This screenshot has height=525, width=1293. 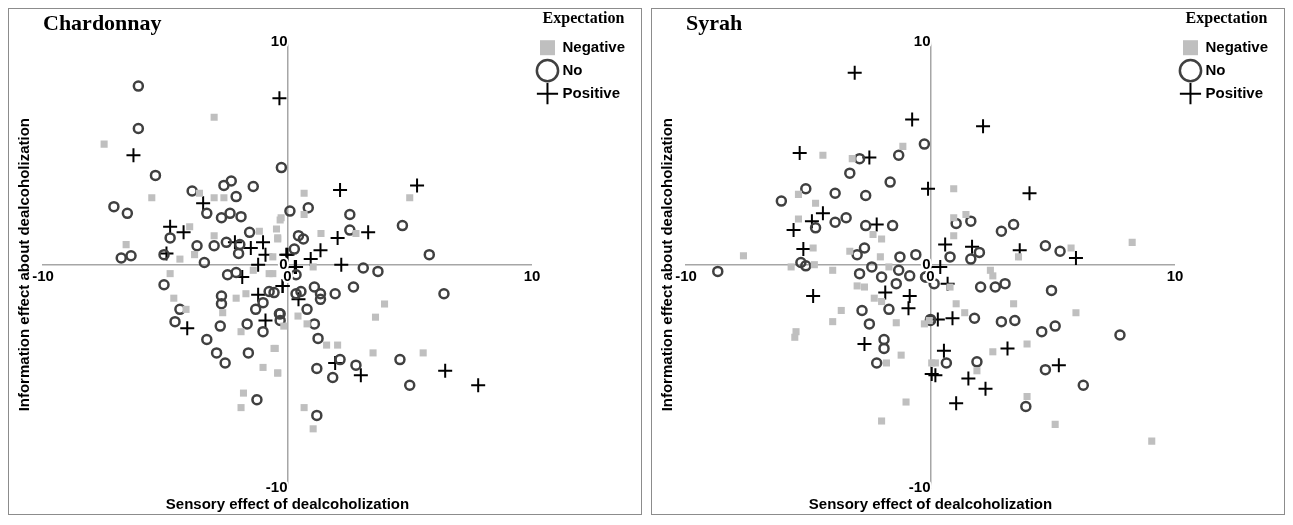 I want to click on chart-title: Syrah, so click(x=714, y=22).